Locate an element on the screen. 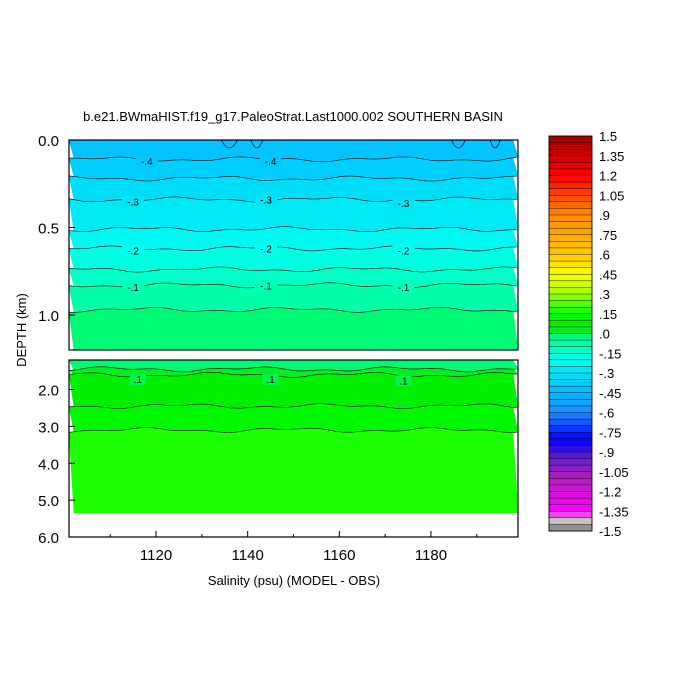 This screenshot has width=700, height=700. colorbar-label: -.9 is located at coordinates (606, 452).